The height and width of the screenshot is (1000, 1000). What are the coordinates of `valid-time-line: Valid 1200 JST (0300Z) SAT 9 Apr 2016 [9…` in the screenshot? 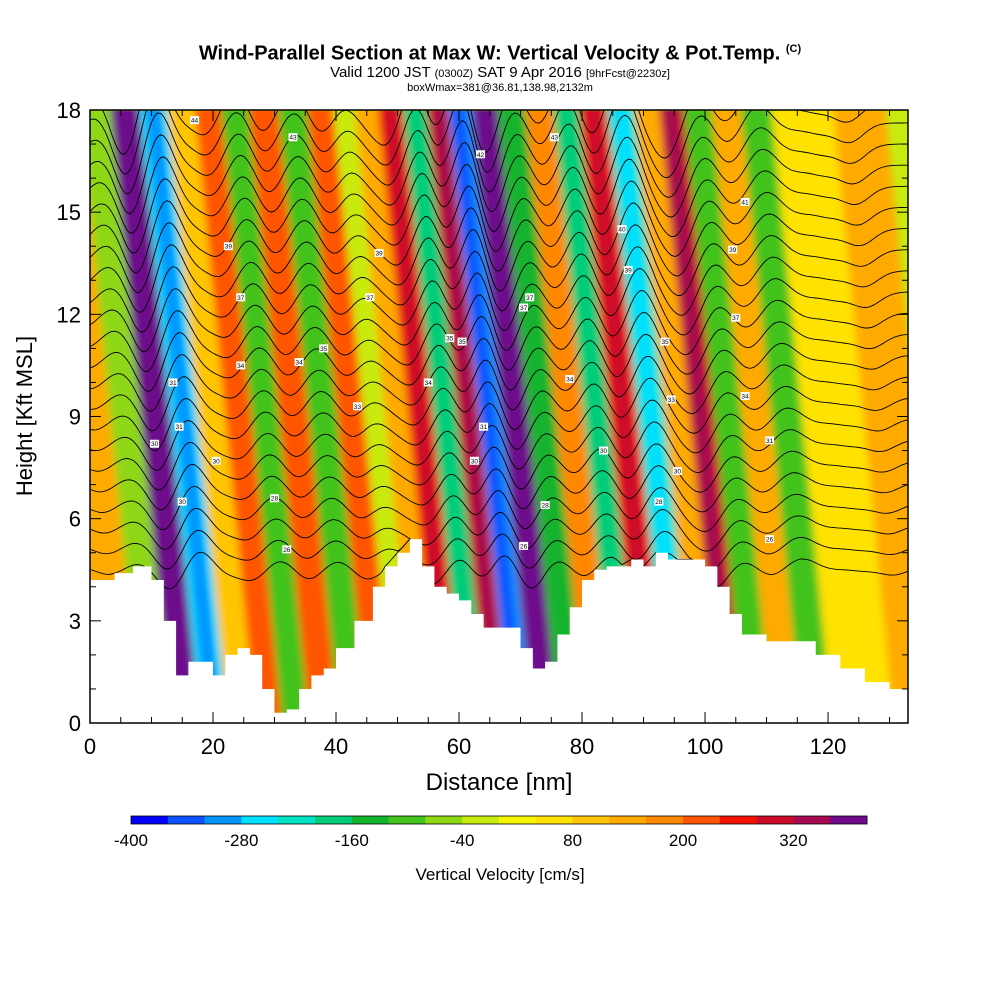 It's located at (500, 73).